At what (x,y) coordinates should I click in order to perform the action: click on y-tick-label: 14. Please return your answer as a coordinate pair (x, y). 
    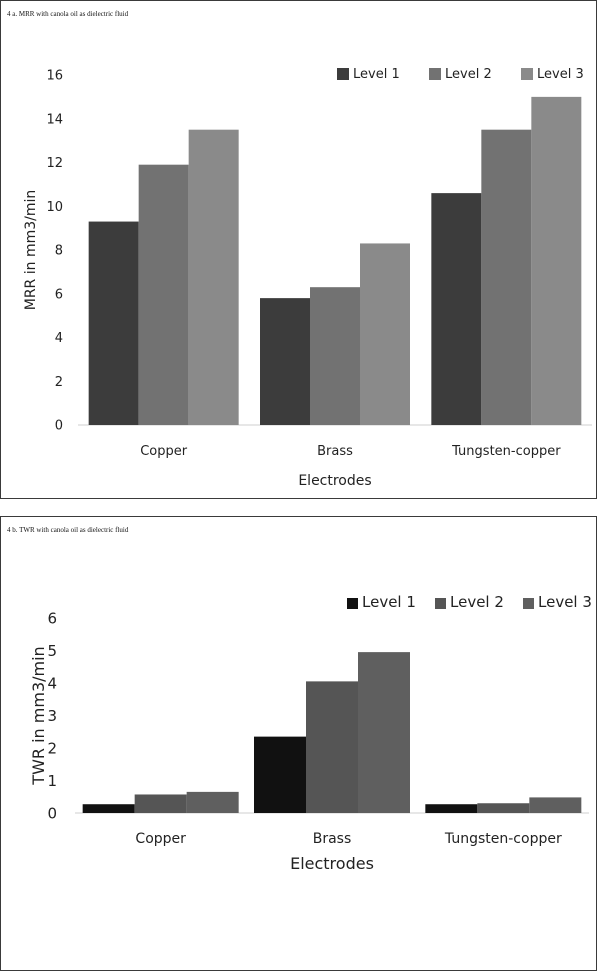
    Looking at the image, I should click on (54, 119).